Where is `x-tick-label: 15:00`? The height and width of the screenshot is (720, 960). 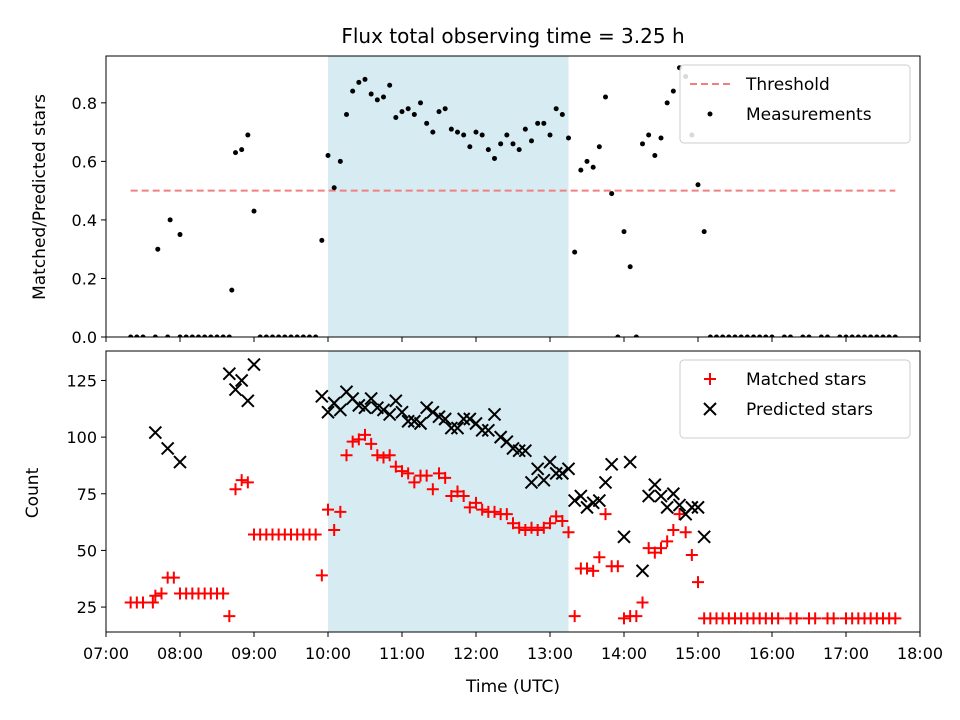 x-tick-label: 15:00 is located at coordinates (698, 653).